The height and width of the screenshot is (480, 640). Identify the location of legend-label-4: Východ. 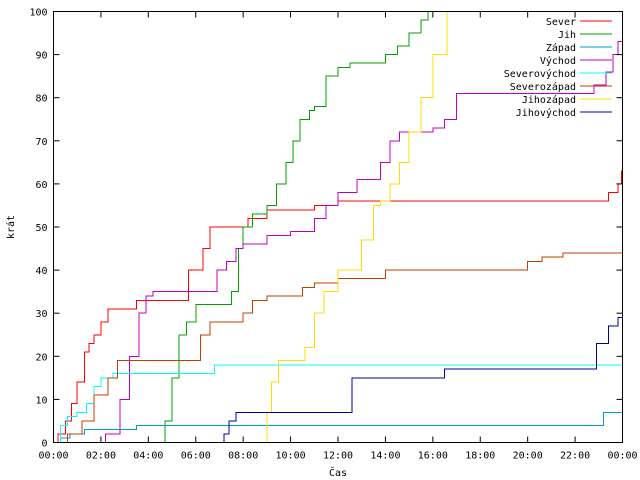
(558, 61).